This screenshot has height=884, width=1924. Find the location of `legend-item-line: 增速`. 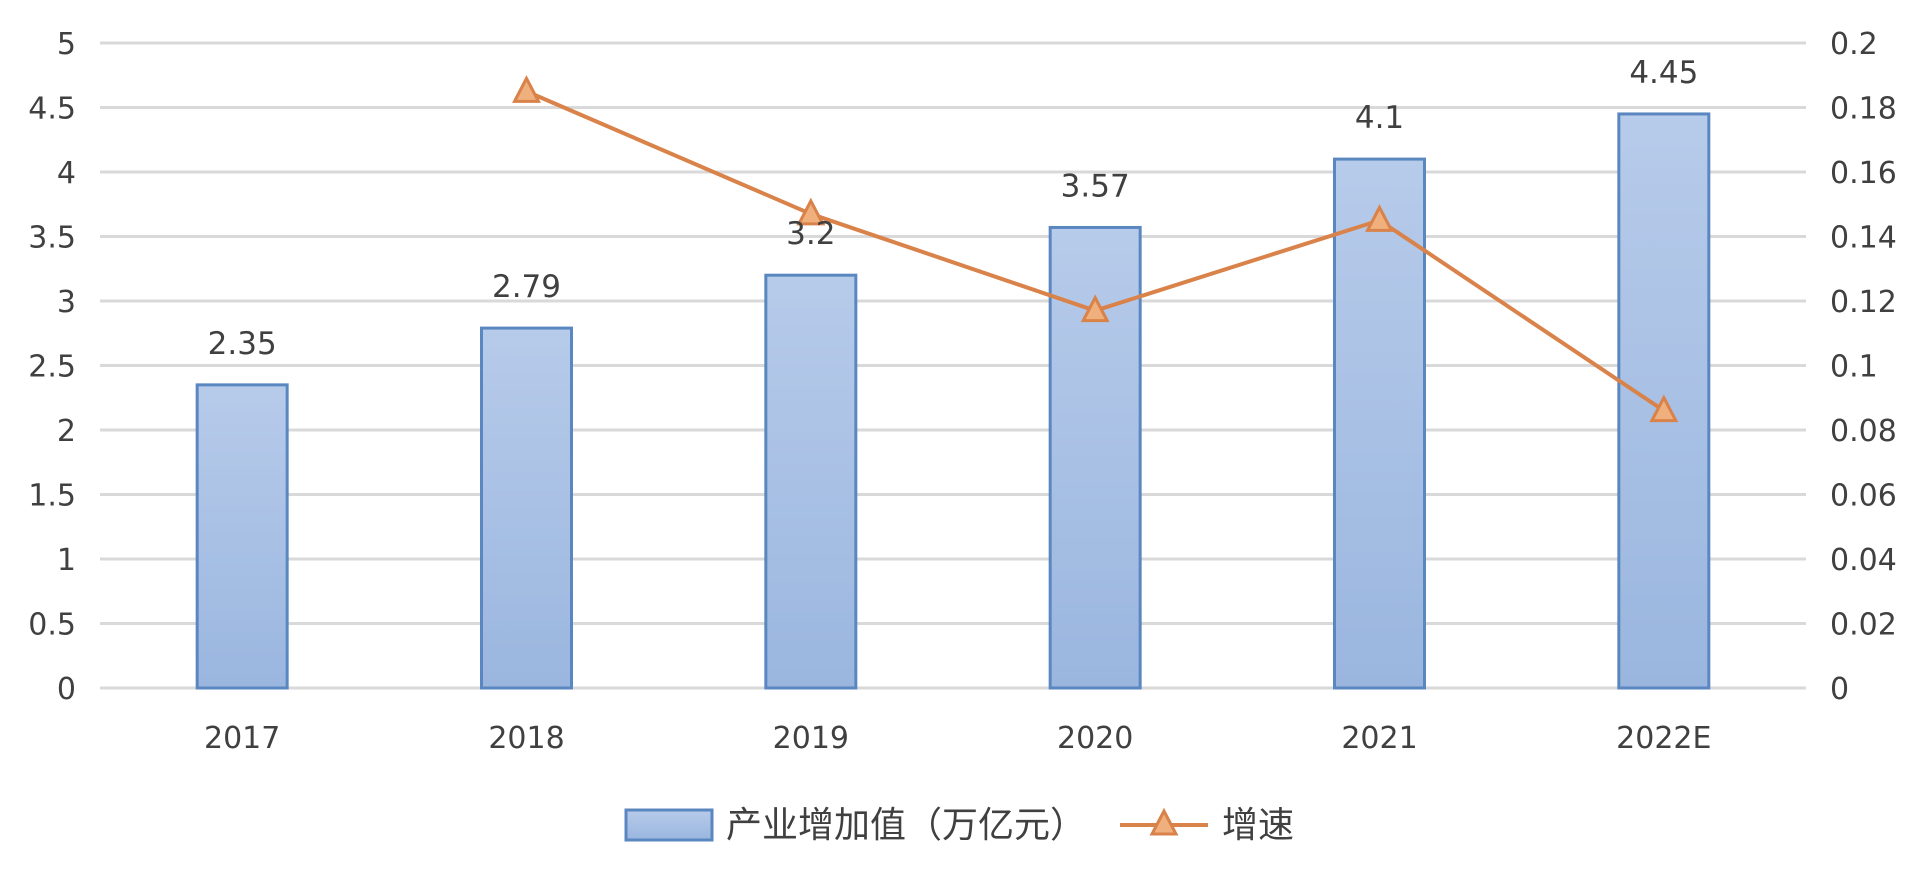

legend-item-line: 增速 is located at coordinates (1207, 825).